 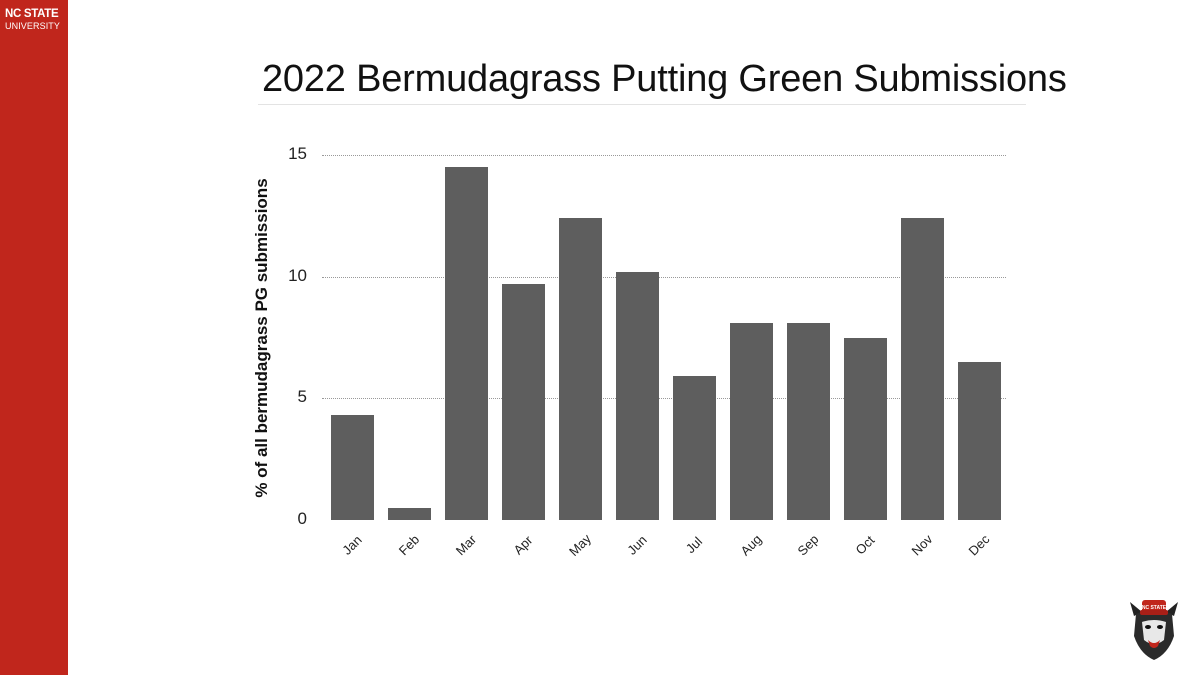 What do you see at coordinates (637, 545) in the screenshot?
I see `x-tick-label: Jun` at bounding box center [637, 545].